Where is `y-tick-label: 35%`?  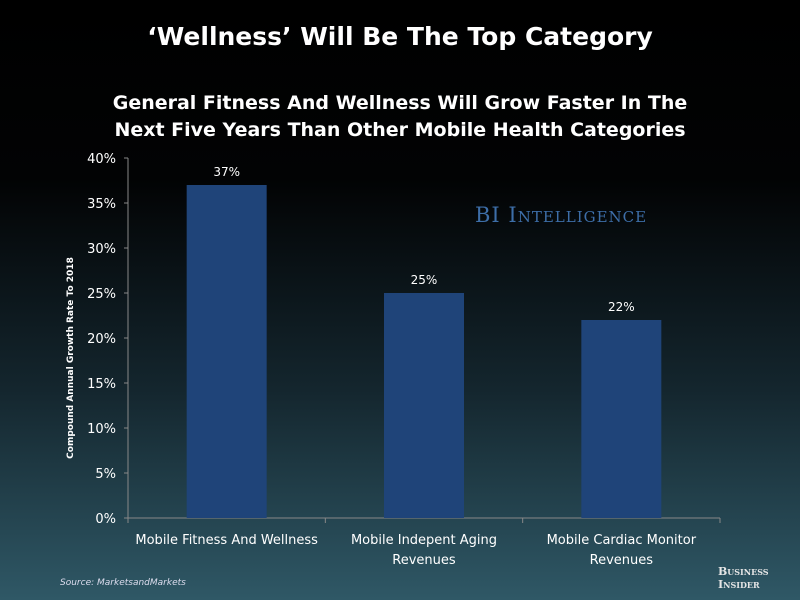
y-tick-label: 35% is located at coordinates (101, 204).